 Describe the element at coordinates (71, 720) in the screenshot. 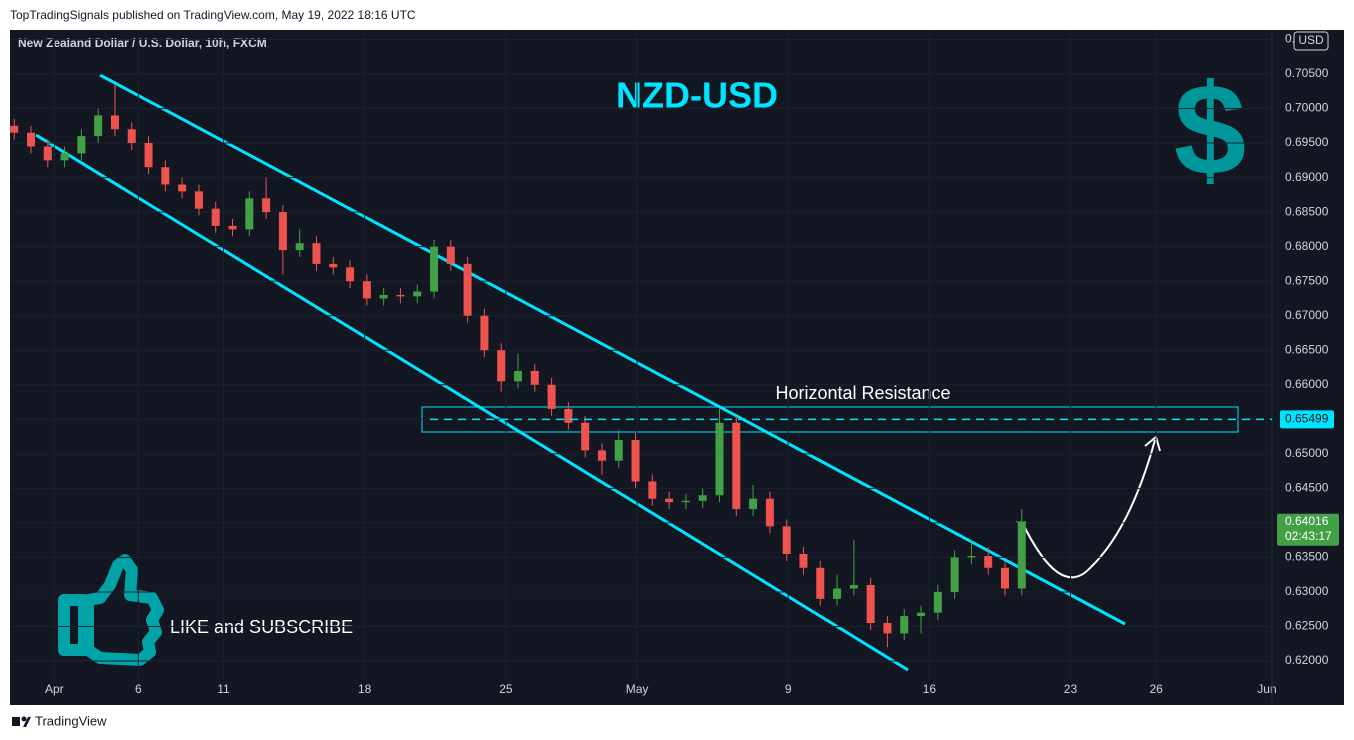

I see `footer-brand: TradingView` at that location.